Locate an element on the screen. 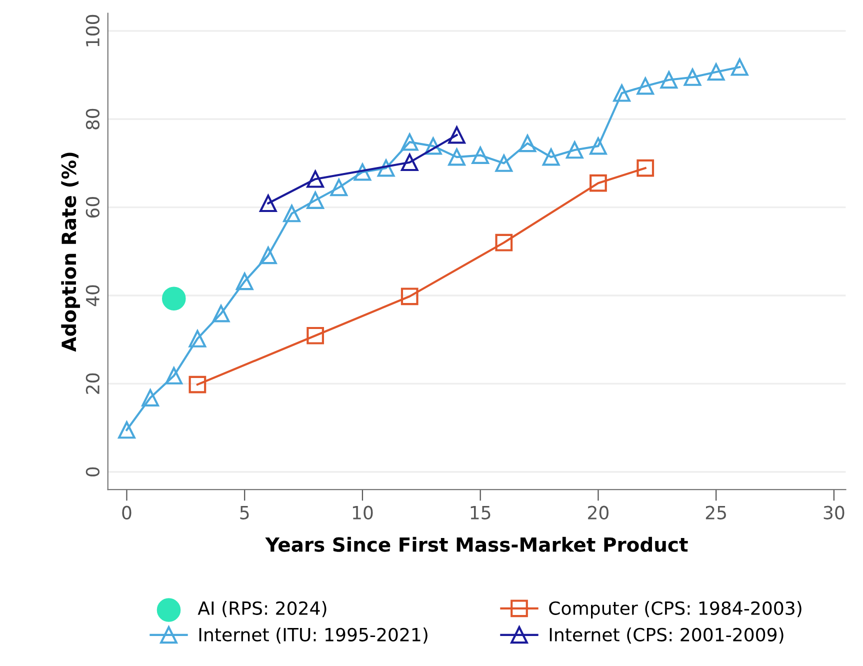 This screenshot has width=863, height=666. x-tick-label: 25 is located at coordinates (716, 513).